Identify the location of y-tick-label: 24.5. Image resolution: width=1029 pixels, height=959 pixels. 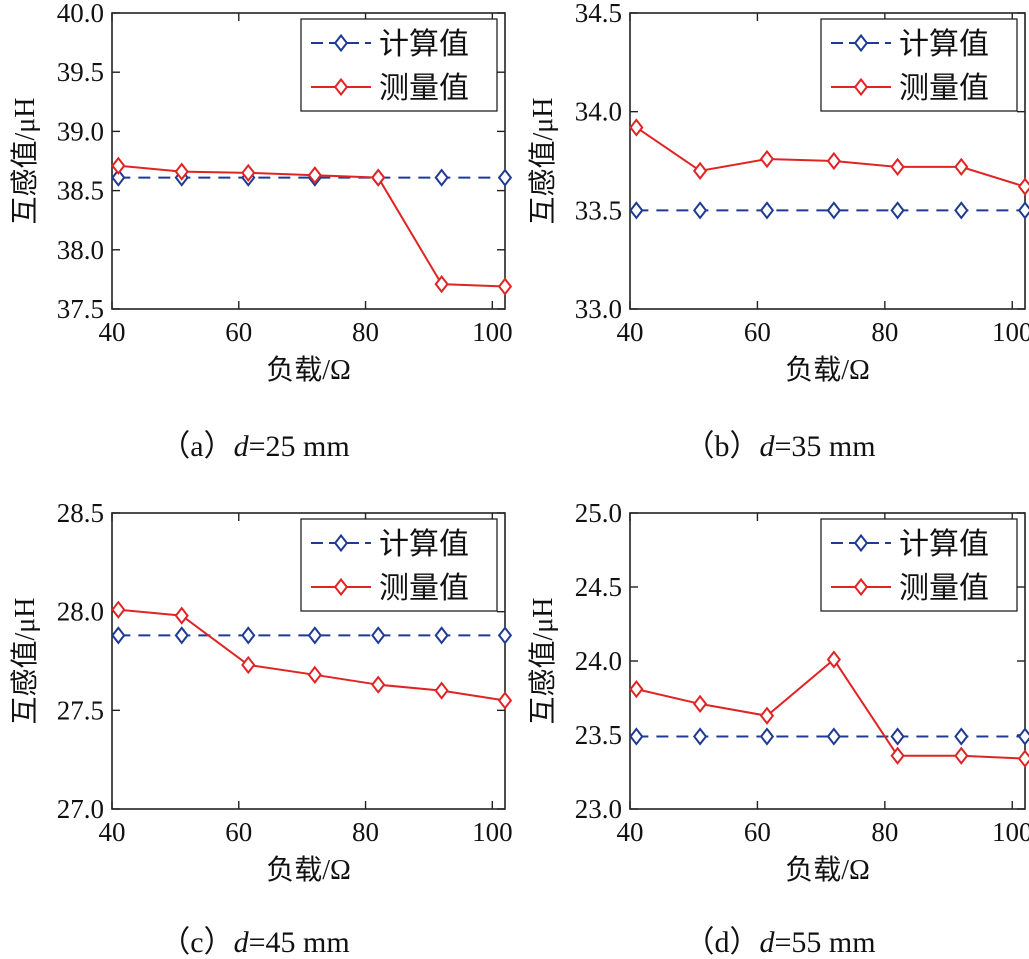
(598, 587).